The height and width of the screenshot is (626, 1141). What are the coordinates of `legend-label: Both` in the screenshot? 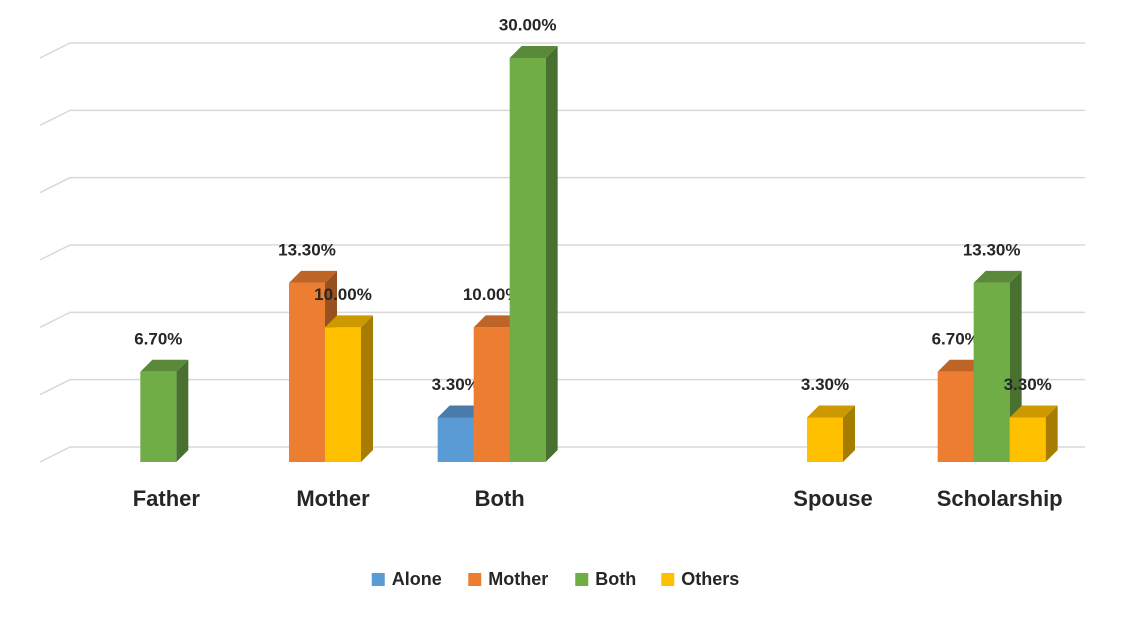 It's located at (615, 579).